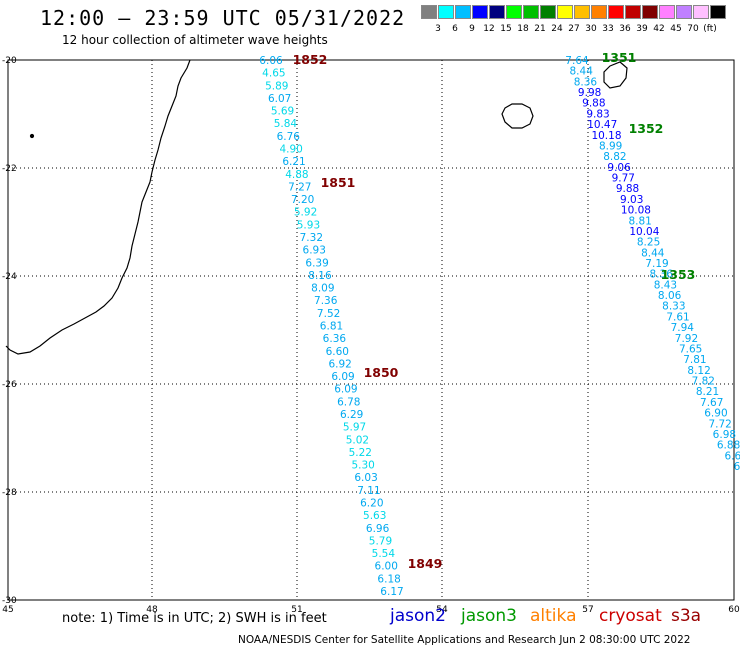  I want to click on wave-height-value: 7.20, so click(302, 200).